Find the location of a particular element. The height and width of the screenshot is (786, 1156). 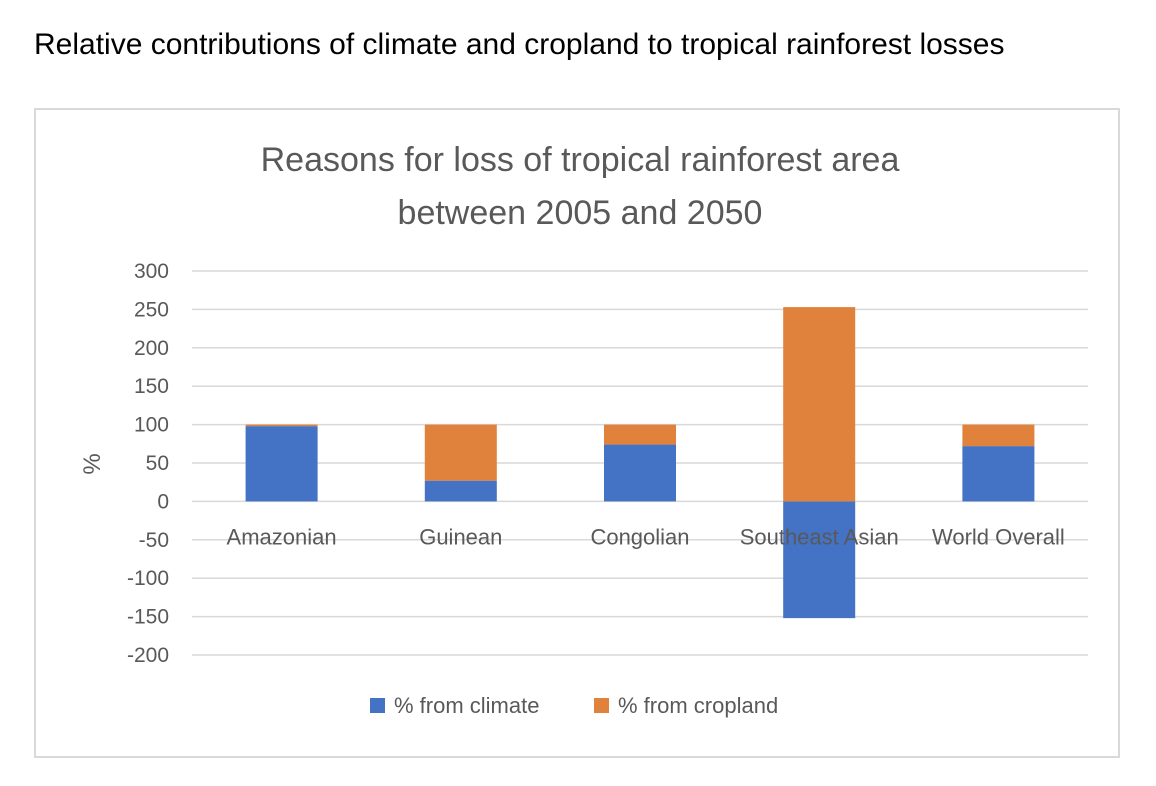

y-tick-label: -100 is located at coordinates (148, 578).